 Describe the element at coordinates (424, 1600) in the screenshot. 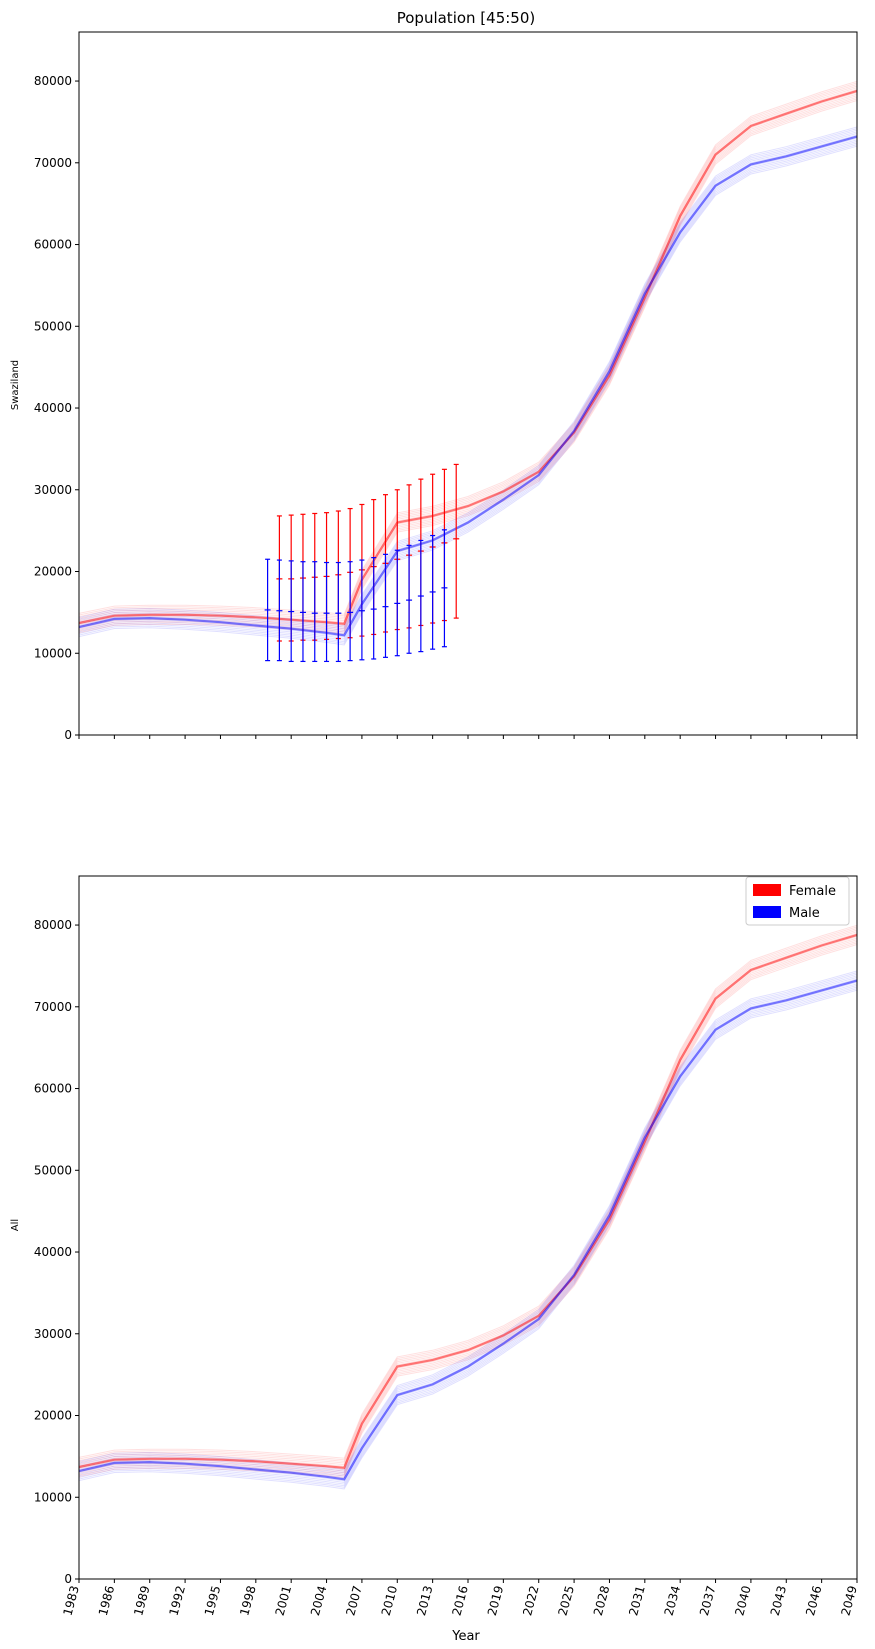

I see `x-tick-label: 2013` at that location.